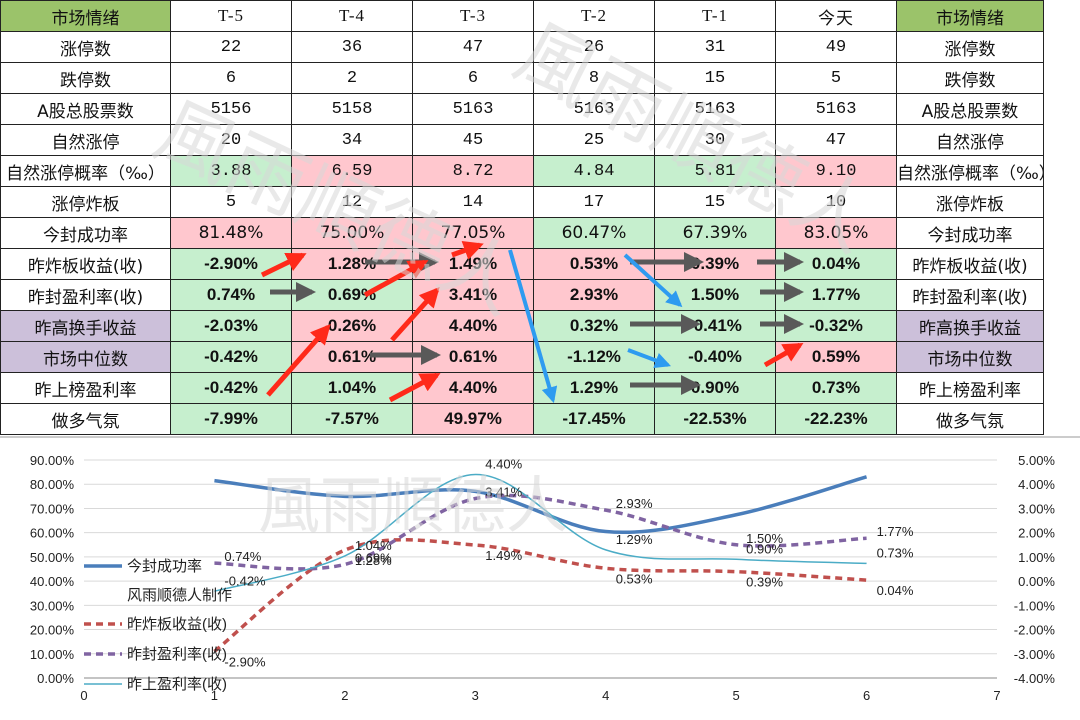  I want to click on row-label: 自然涨停, so click(85, 140).